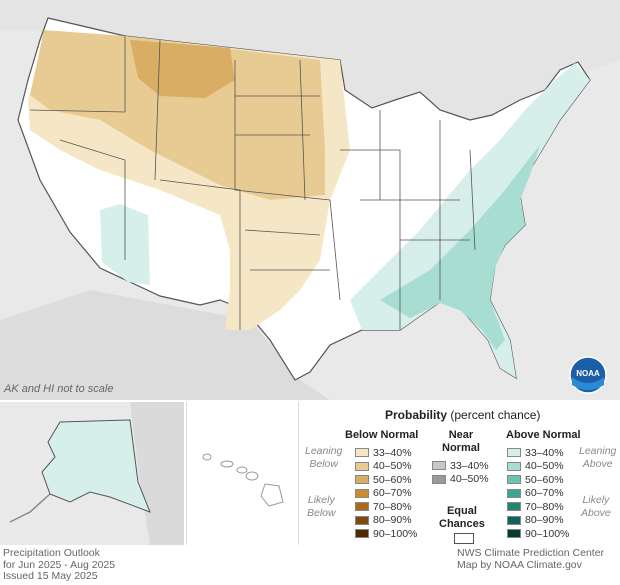  Describe the element at coordinates (462, 517) in the screenshot. I see `equal-chances-label: Equal Chances` at that location.